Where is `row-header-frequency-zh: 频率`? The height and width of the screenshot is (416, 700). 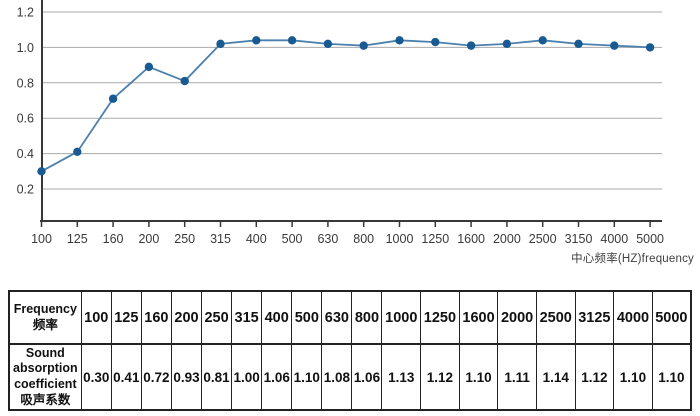 row-header-frequency-zh: 频率 is located at coordinates (45, 324).